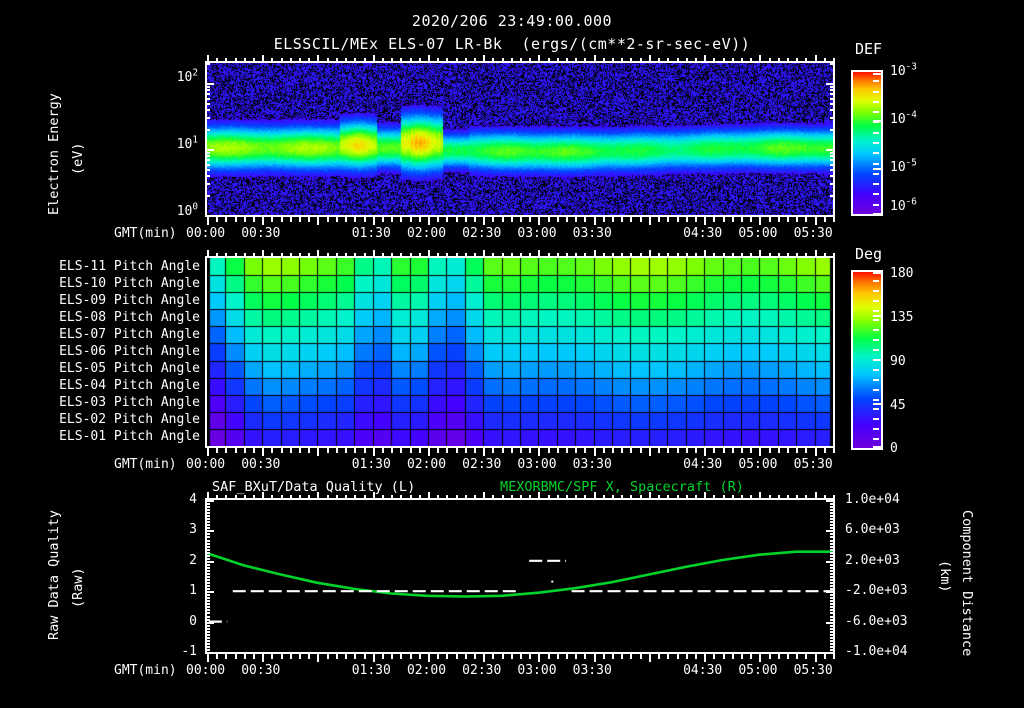 This screenshot has width=1024, height=708. What do you see at coordinates (945, 576) in the screenshot?
I see `panel3-ylabel-right-line2: (km)` at bounding box center [945, 576].